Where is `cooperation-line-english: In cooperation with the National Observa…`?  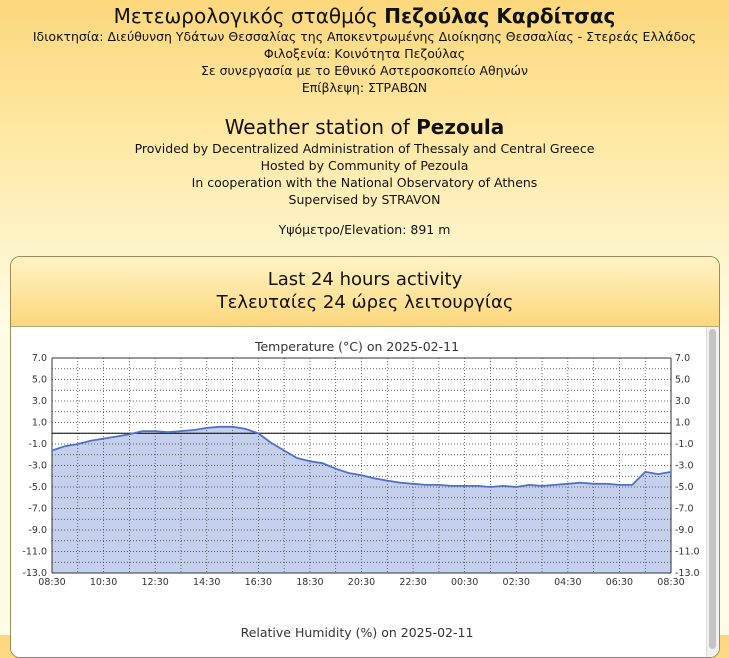 cooperation-line-english: In cooperation with the National Observa… is located at coordinates (364, 182).